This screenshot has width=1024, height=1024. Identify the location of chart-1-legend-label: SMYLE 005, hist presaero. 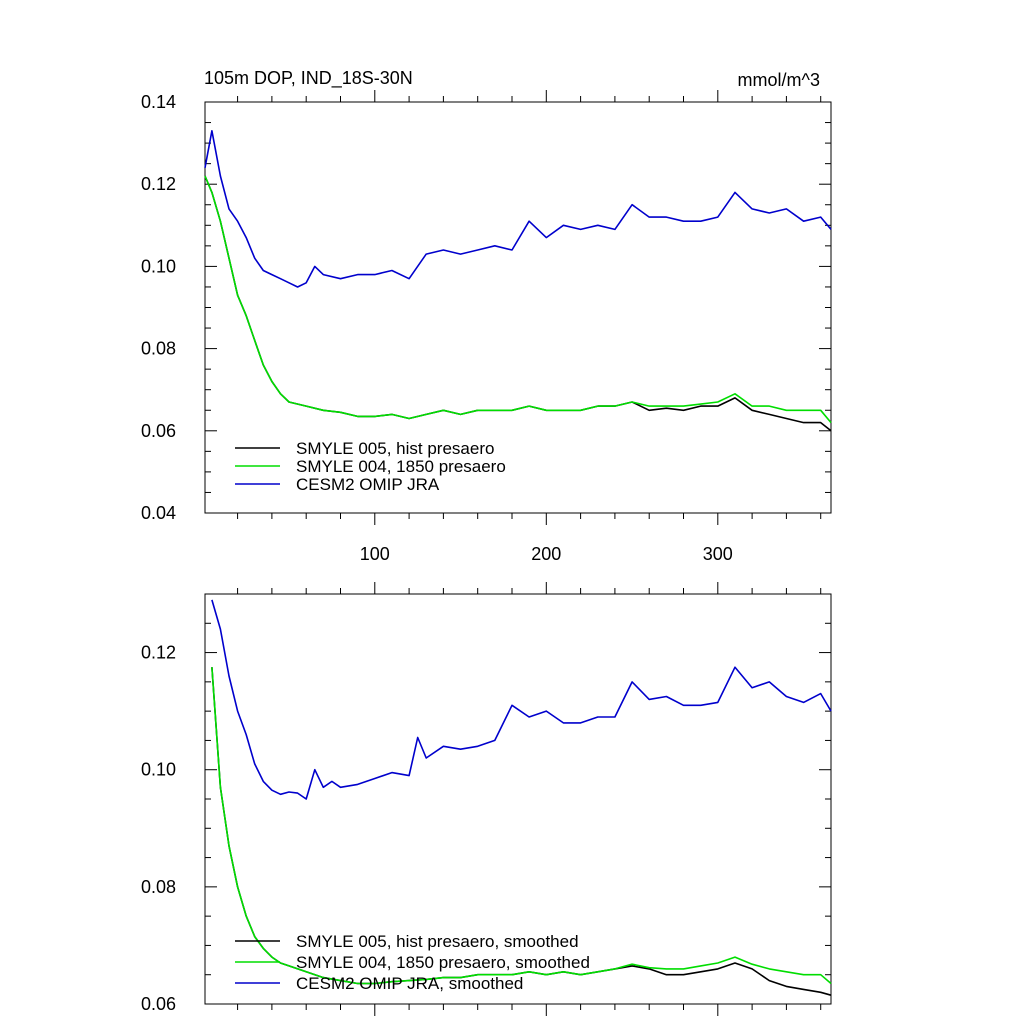
(395, 448).